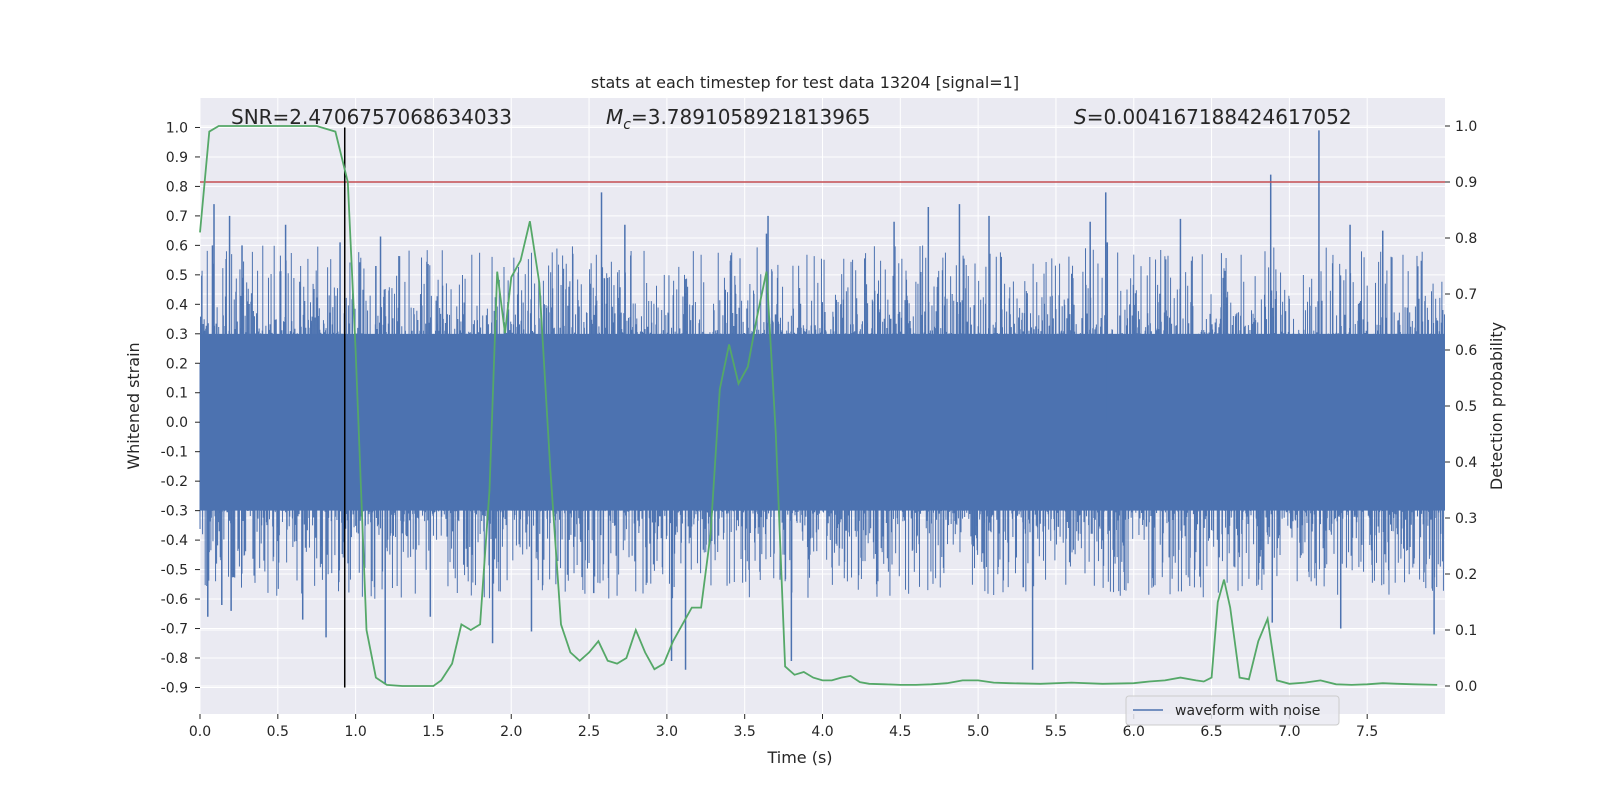 This screenshot has width=1600, height=800. Describe the element at coordinates (355, 732) in the screenshot. I see `x-tick-label: 1.0` at that location.